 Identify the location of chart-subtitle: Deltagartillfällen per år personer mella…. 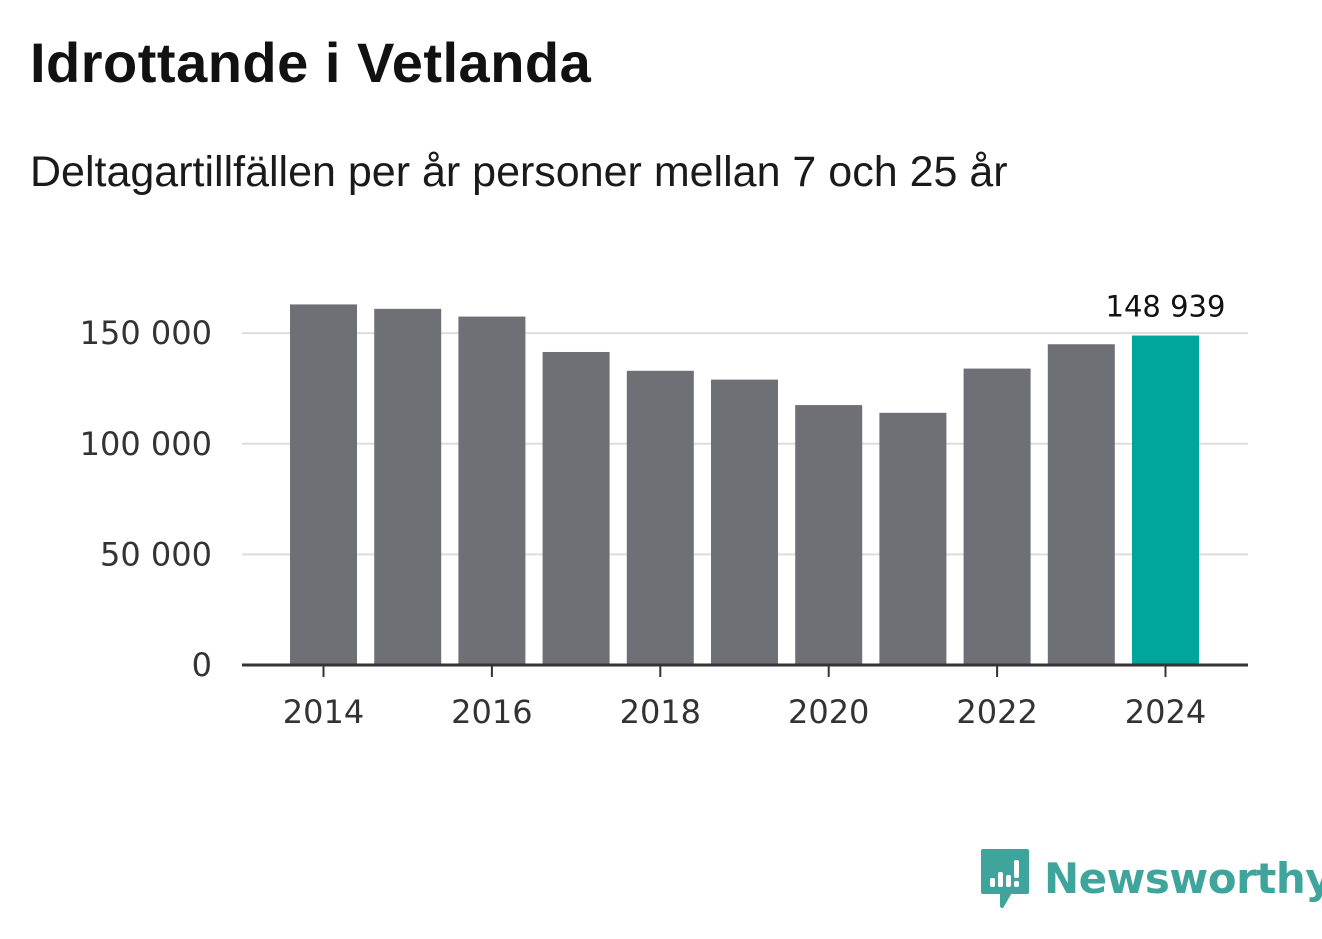
(519, 172).